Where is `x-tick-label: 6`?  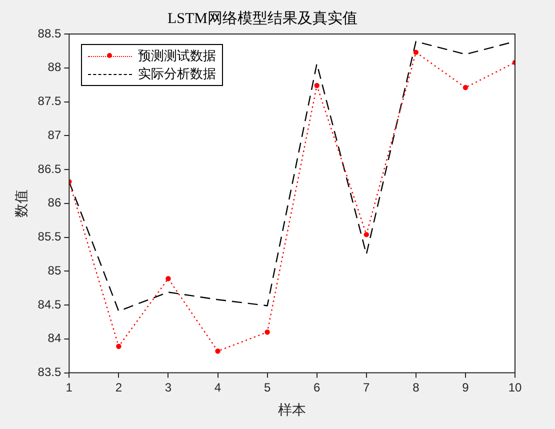 x-tick-label: 6 is located at coordinates (317, 387).